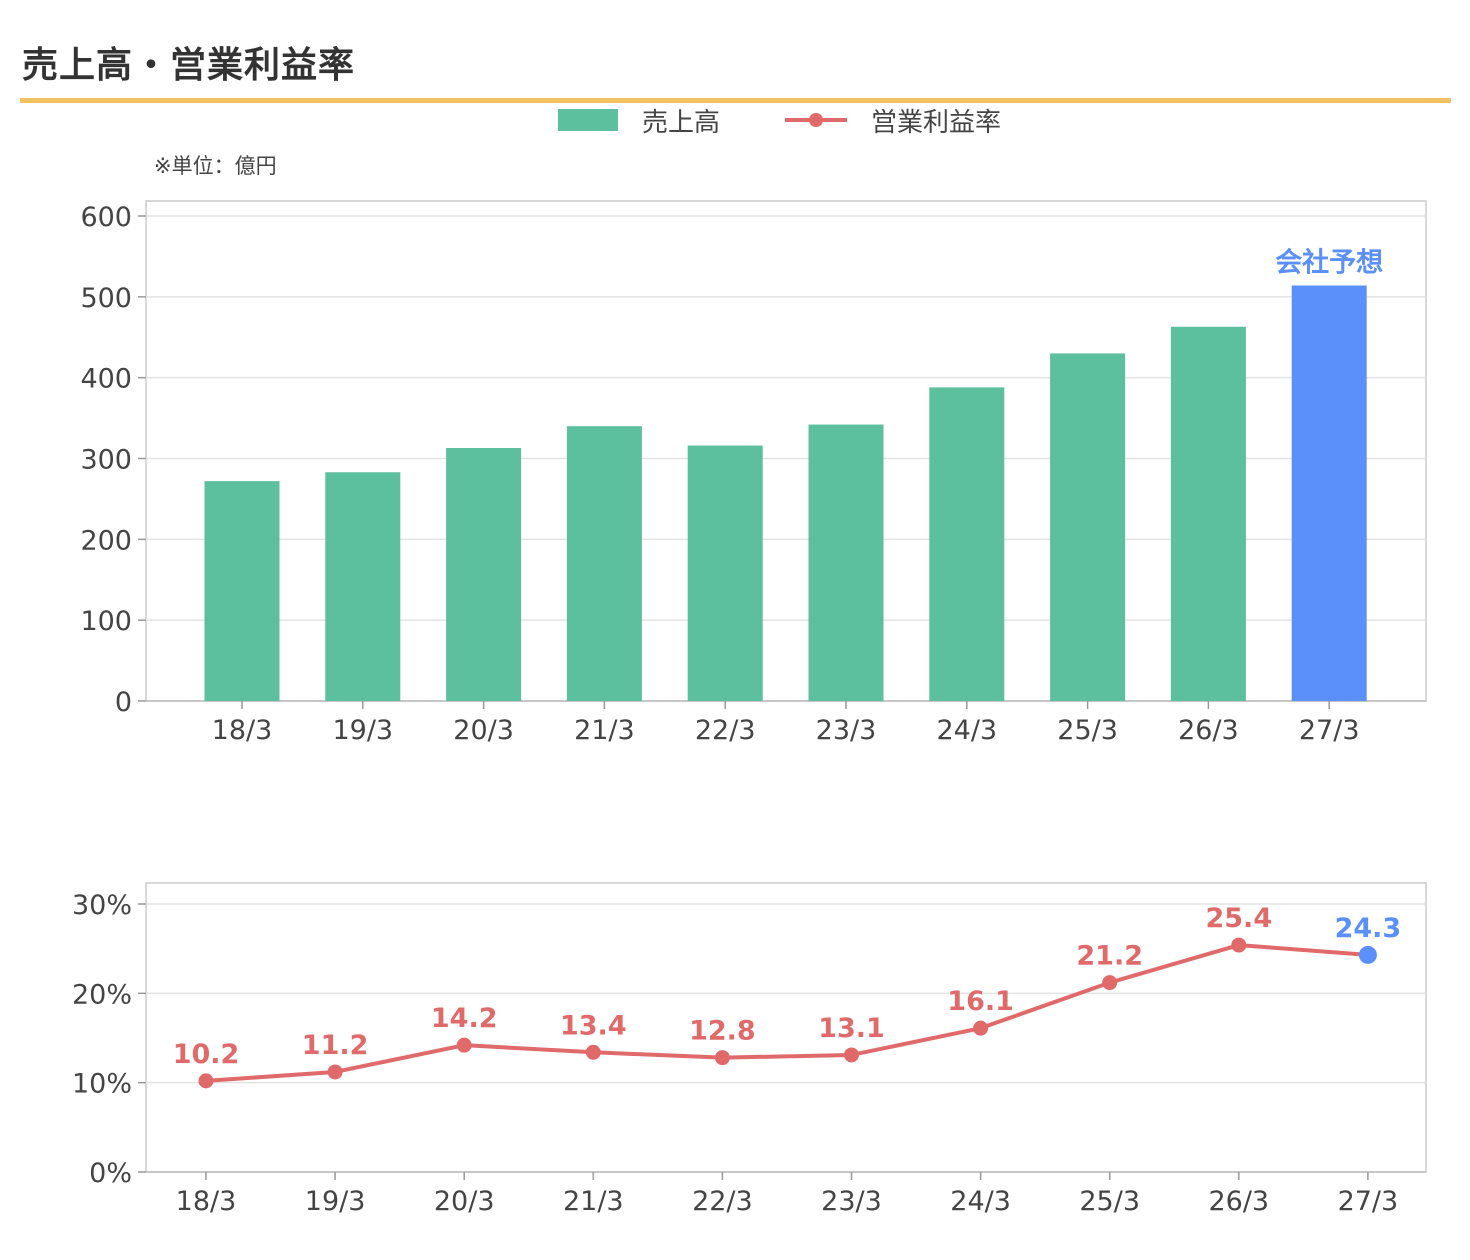  What do you see at coordinates (735, 120) in the screenshot?
I see `legend: 売上高 営業利益率` at bounding box center [735, 120].